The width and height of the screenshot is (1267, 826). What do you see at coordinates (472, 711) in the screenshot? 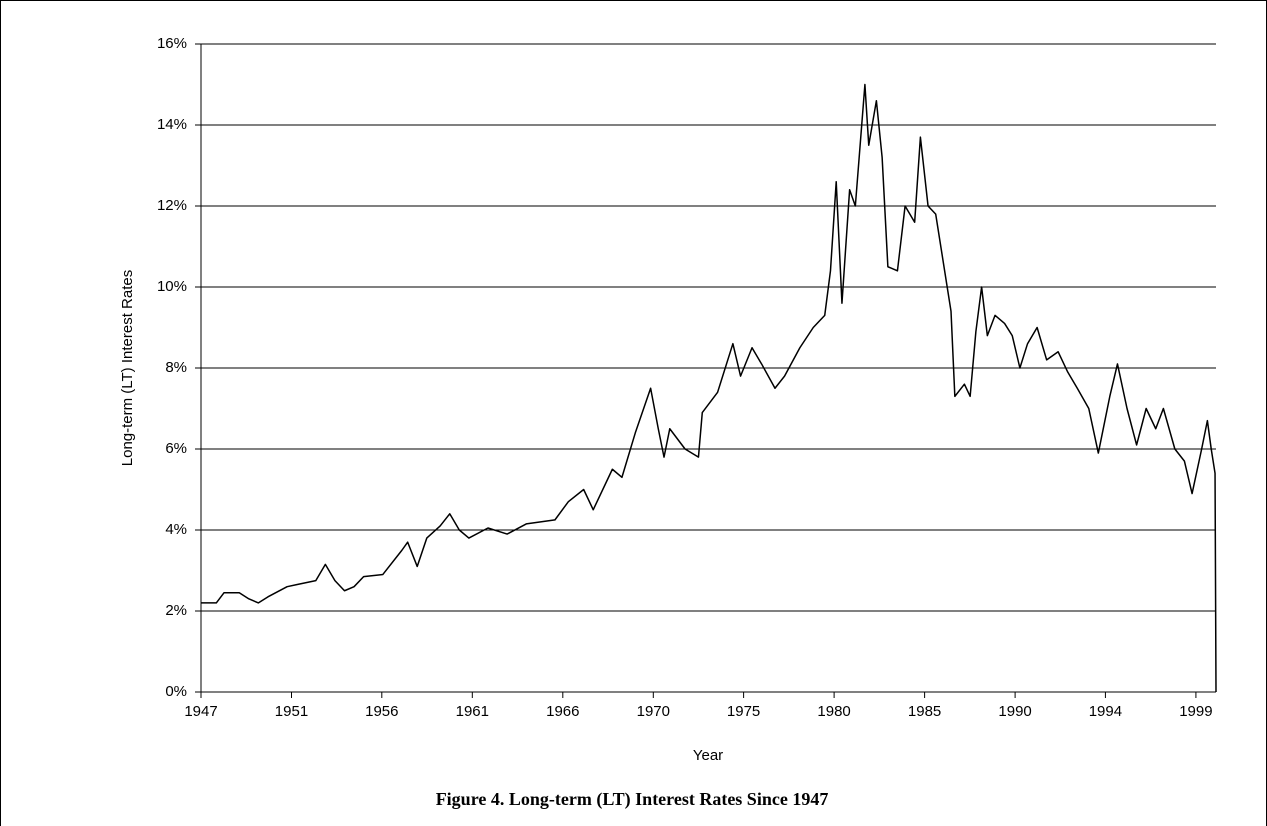
I see `x-tick-label: 1961` at bounding box center [472, 711].